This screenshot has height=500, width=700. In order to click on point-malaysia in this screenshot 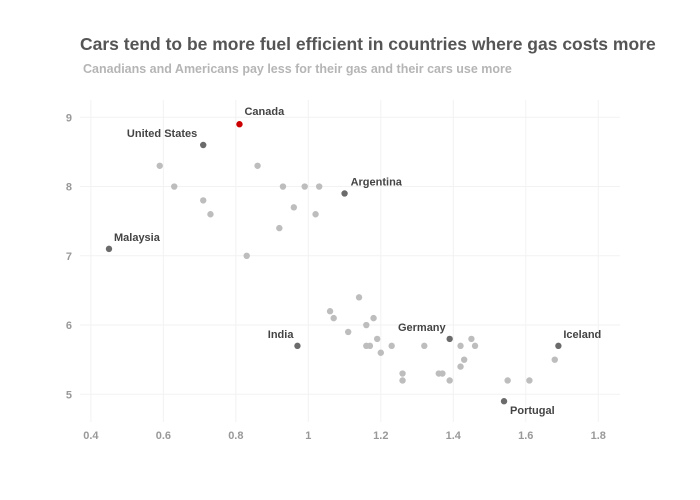, I will do `click(109, 249)`.